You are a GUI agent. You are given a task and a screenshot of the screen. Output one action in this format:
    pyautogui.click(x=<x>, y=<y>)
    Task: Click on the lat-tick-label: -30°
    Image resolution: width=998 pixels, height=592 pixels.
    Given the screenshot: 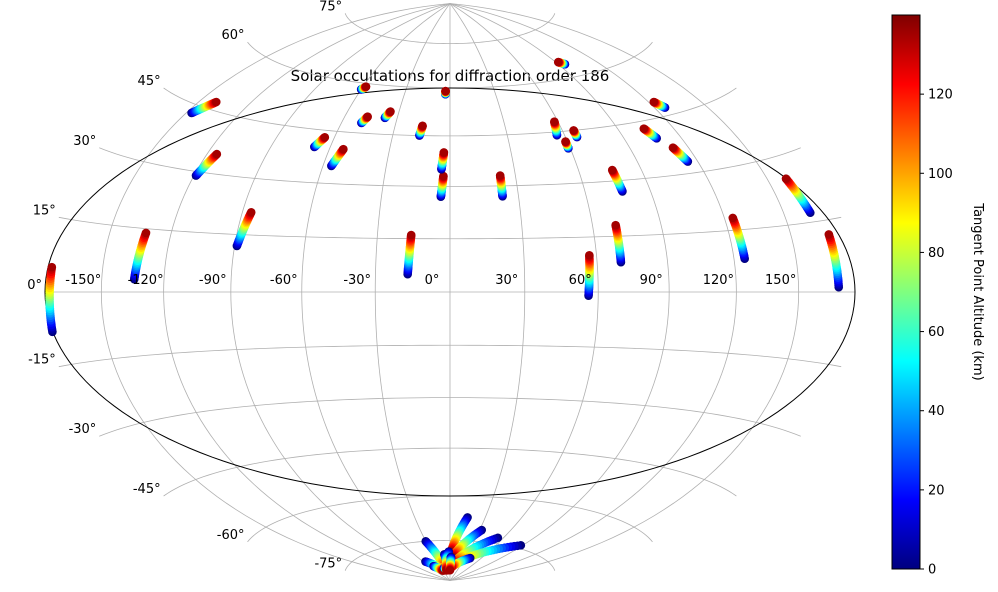 What is the action you would take?
    pyautogui.click(x=83, y=429)
    